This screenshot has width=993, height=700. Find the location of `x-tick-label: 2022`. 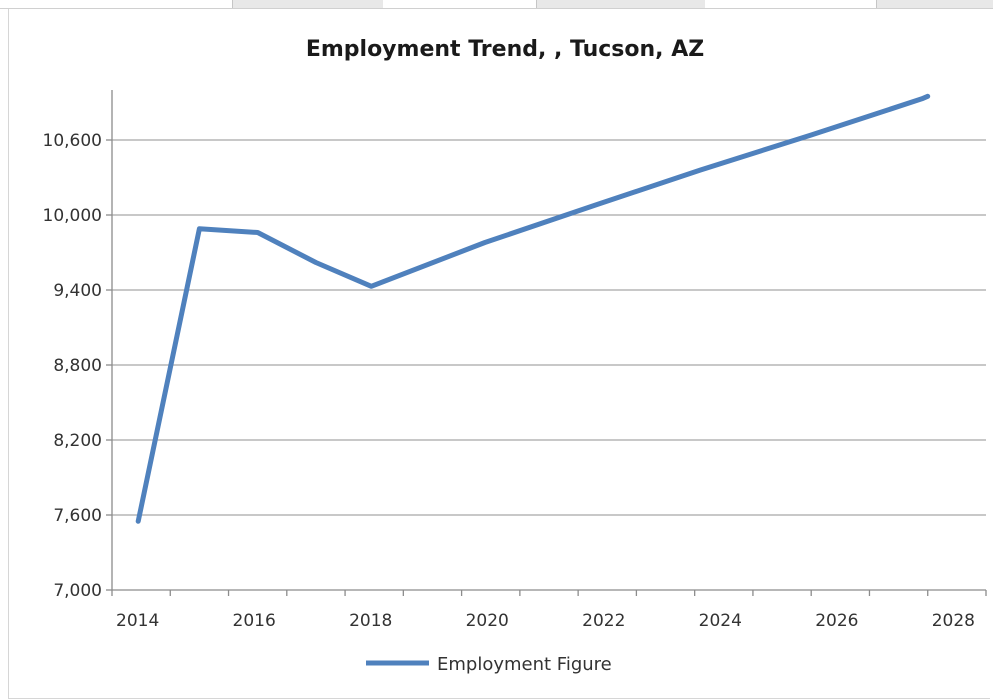

x-tick-label: 2022 is located at coordinates (603, 621).